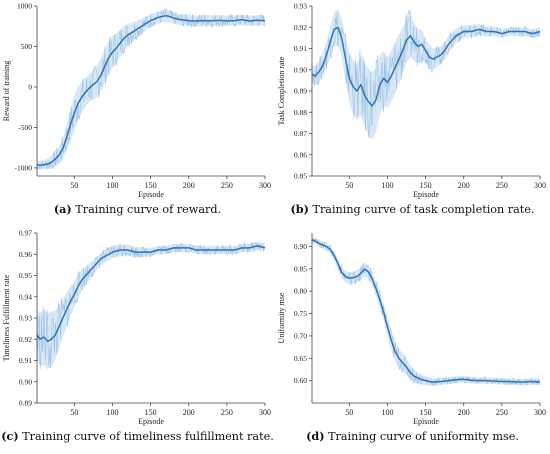  I want to click on y-tick-label: -500, so click(25, 127).